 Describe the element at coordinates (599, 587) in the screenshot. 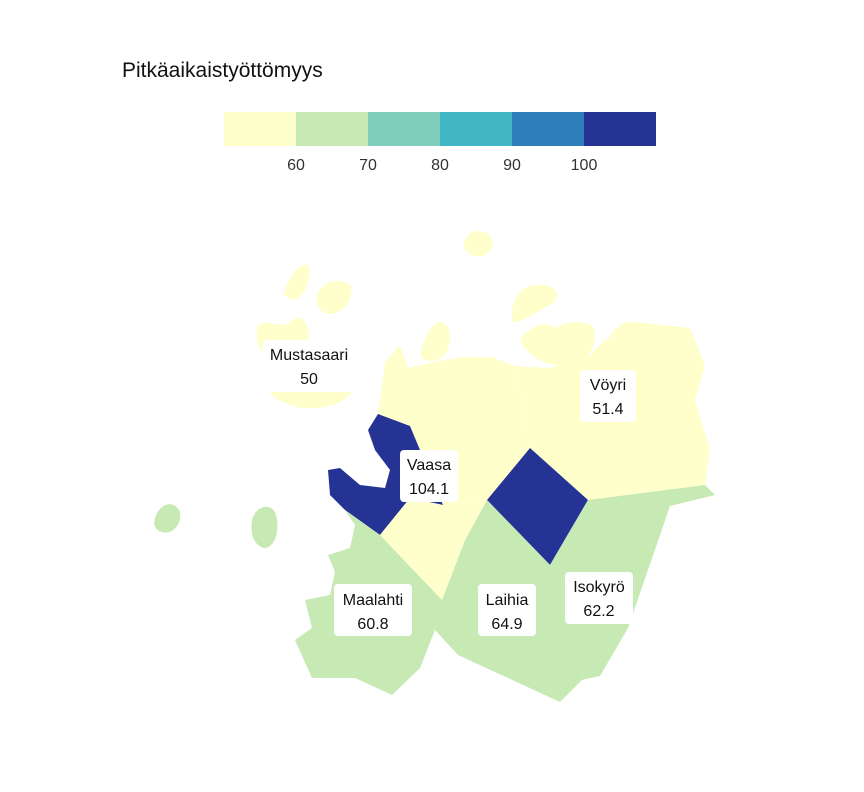

I see `label-name-isokyro: Isokyrö` at that location.